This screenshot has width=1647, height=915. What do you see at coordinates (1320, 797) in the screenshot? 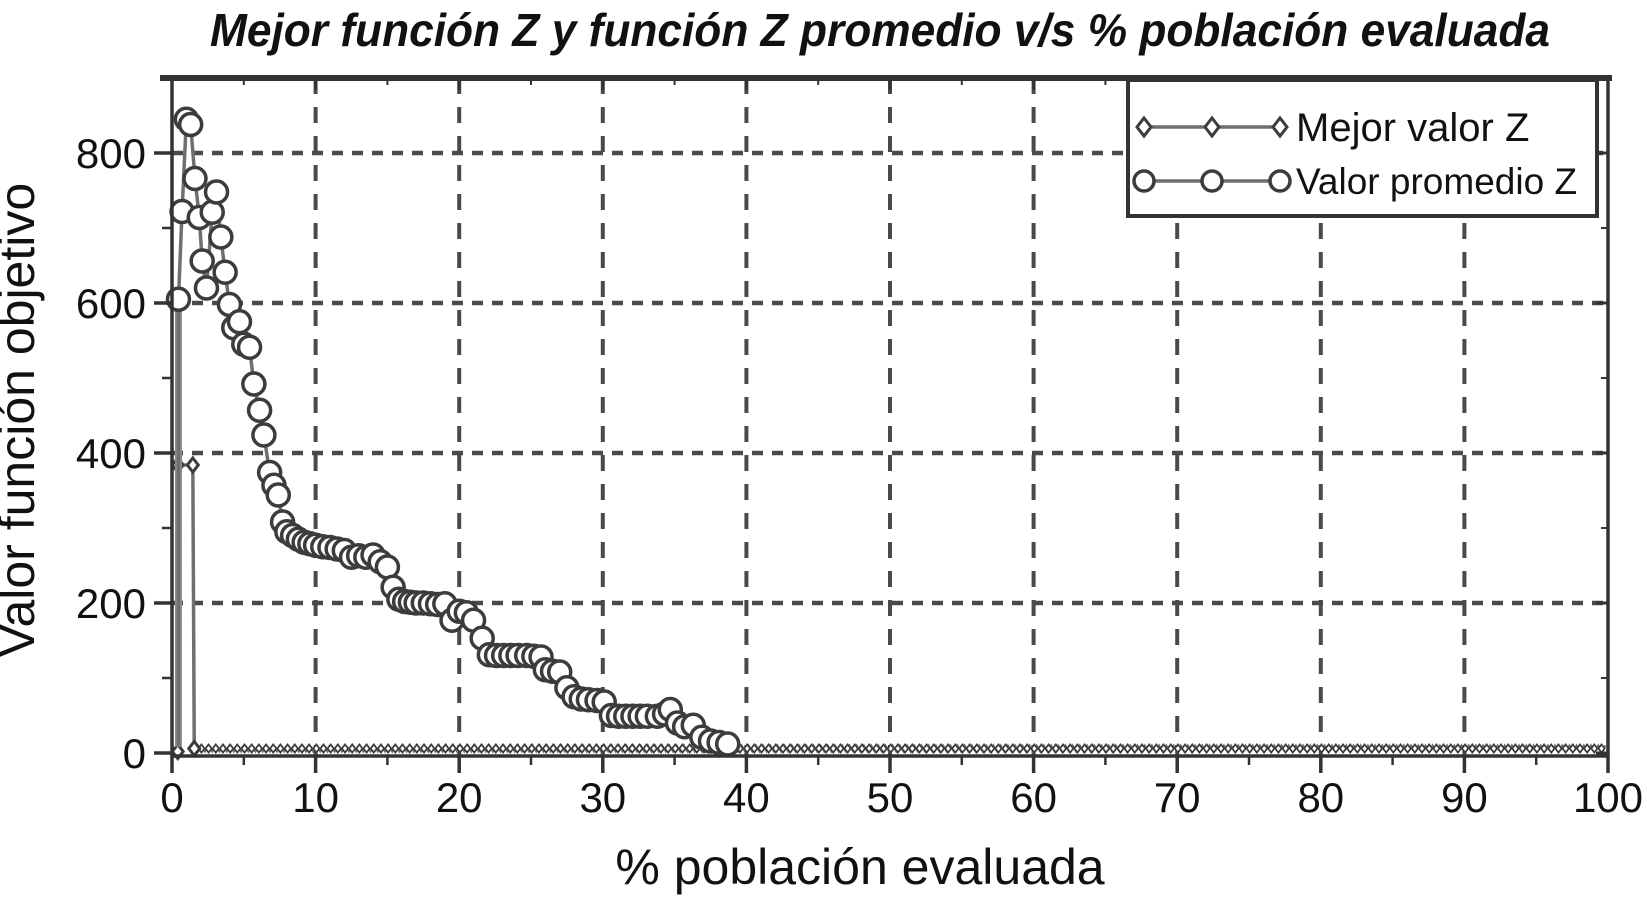
I see `x-tick-label: 80` at bounding box center [1320, 797].